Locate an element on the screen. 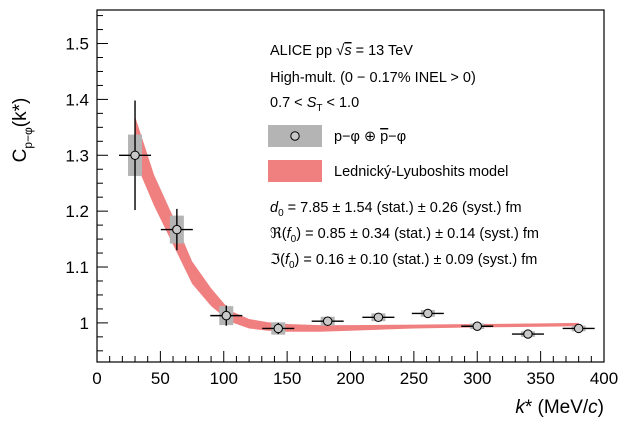  legend-label-data: p−φ ⊕ p−φ is located at coordinates (370, 137).